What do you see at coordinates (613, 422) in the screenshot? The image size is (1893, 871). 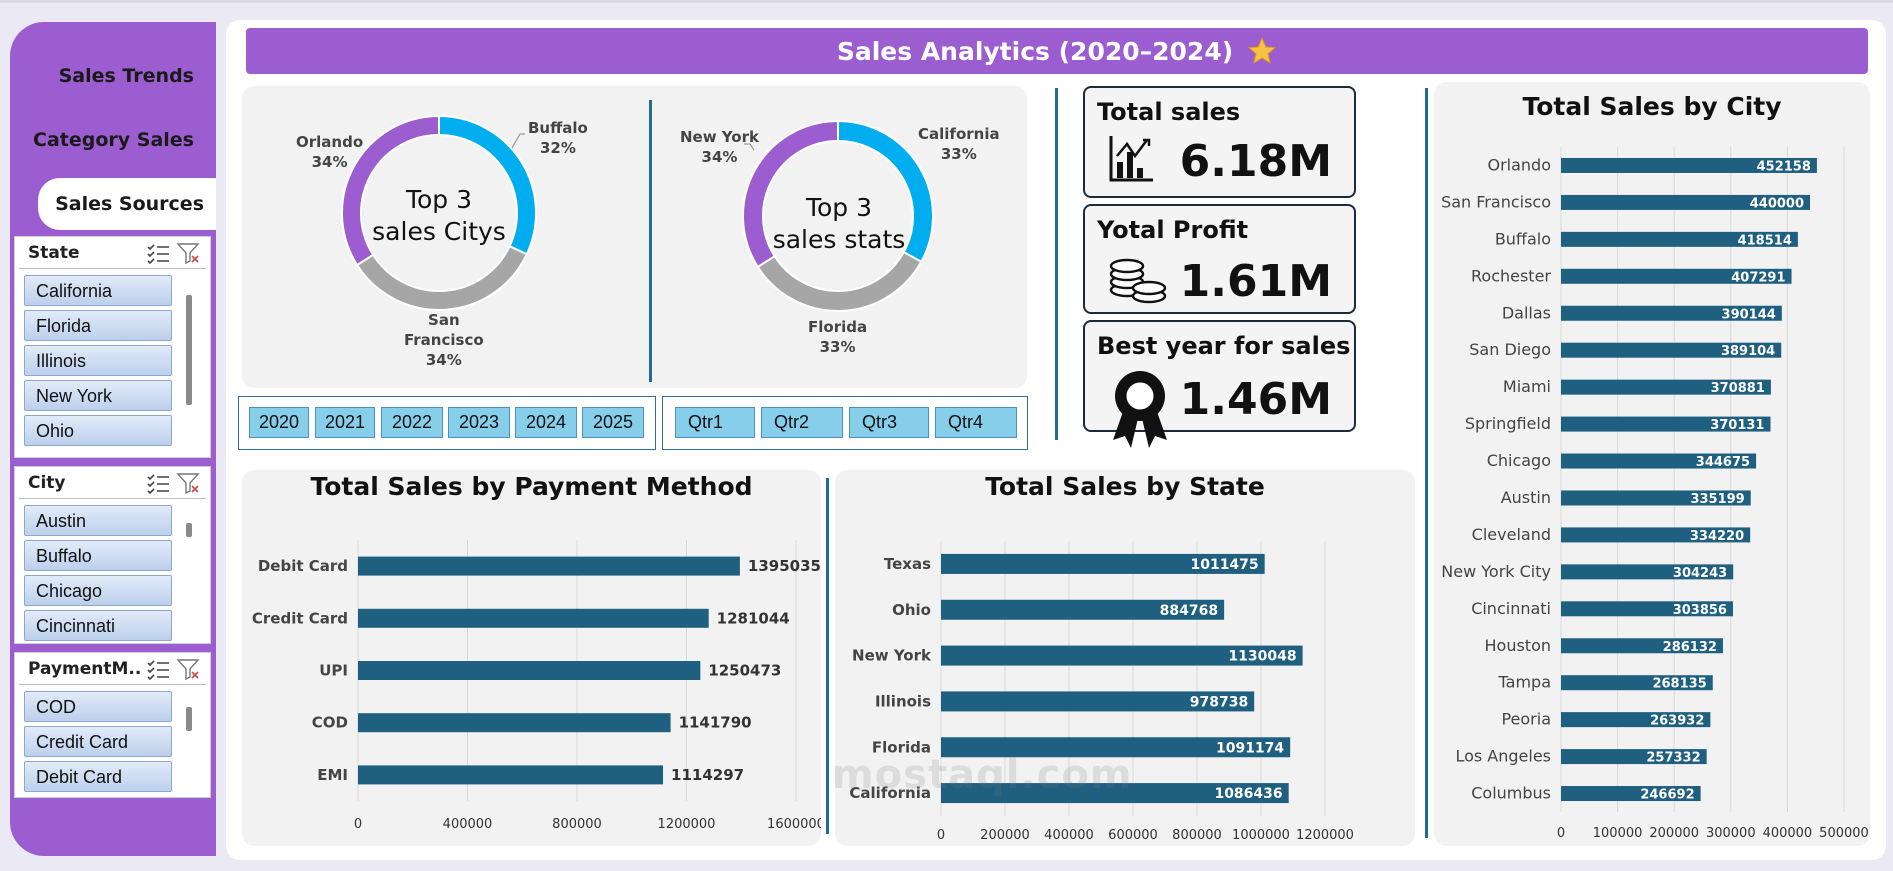 I see `year-button-2025: 2025` at bounding box center [613, 422].